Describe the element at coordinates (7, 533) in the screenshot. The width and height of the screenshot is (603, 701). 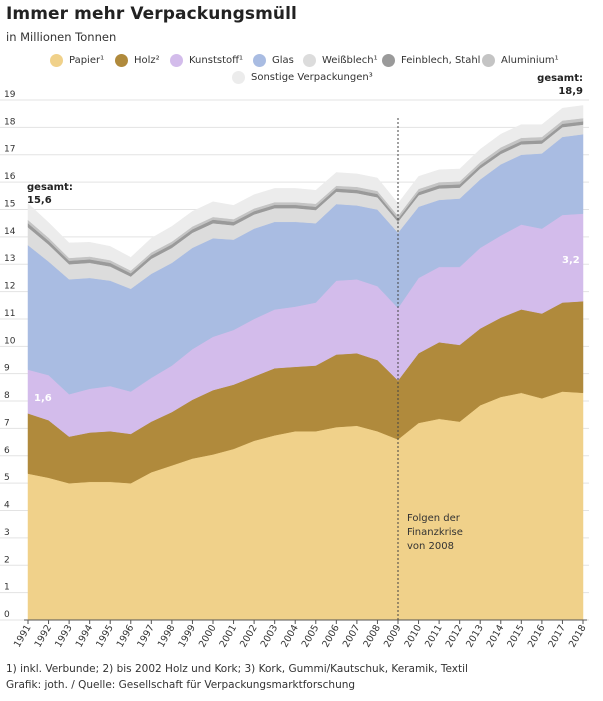
I see `y-tick-label: 3` at that location.